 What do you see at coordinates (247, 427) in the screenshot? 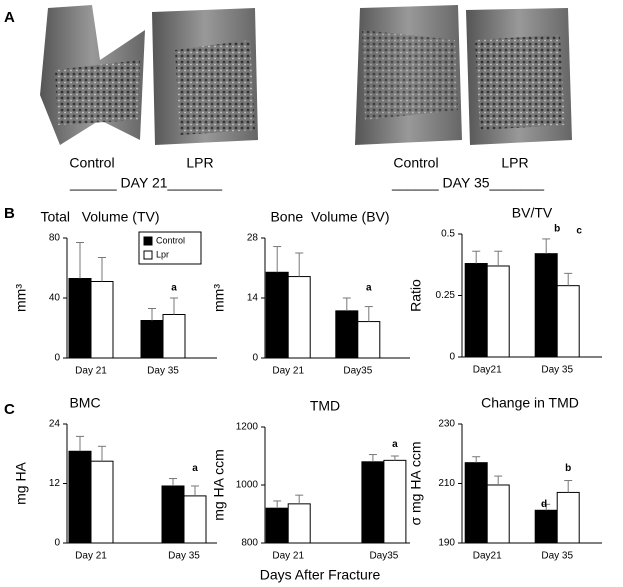
I see `y-tick-label: 1200` at bounding box center [247, 427].